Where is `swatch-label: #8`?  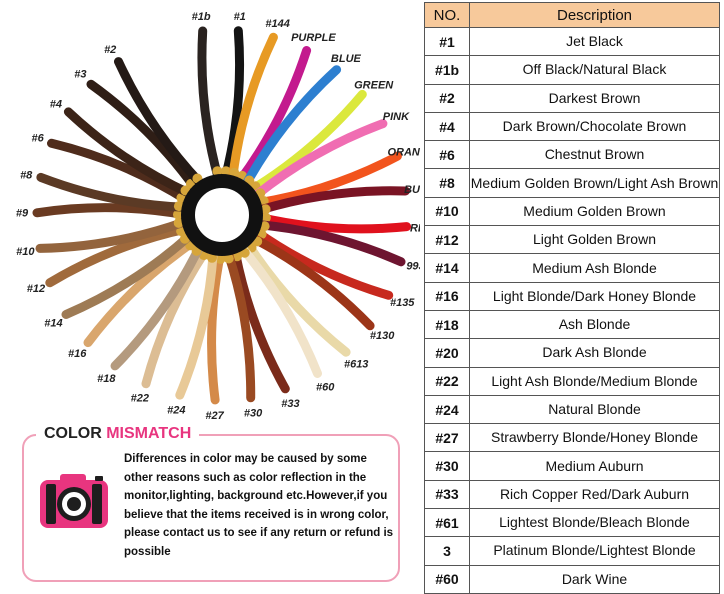
swatch-label: #8 is located at coordinates (26, 175).